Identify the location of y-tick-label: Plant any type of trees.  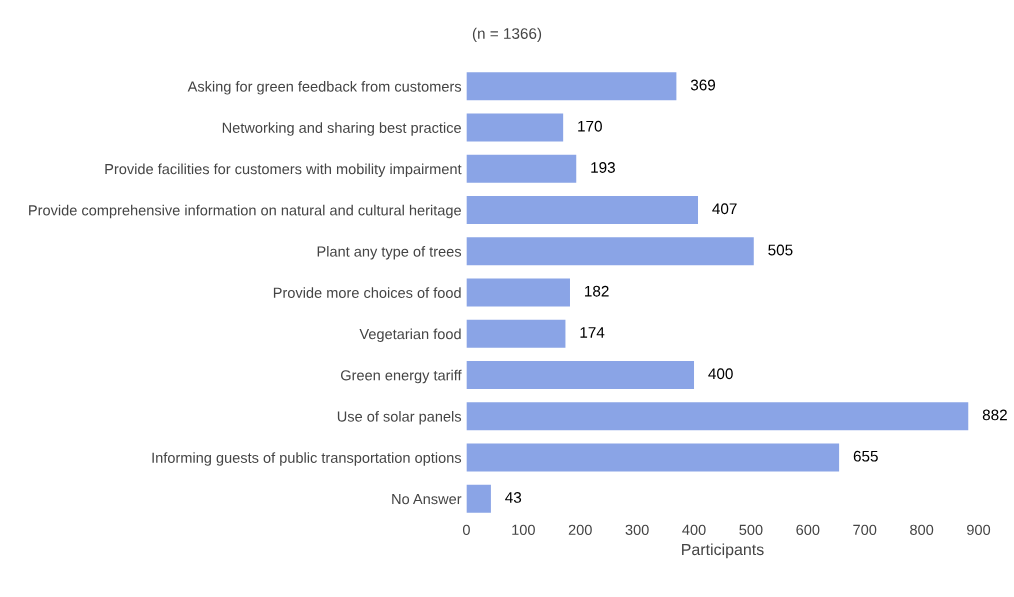
(389, 253).